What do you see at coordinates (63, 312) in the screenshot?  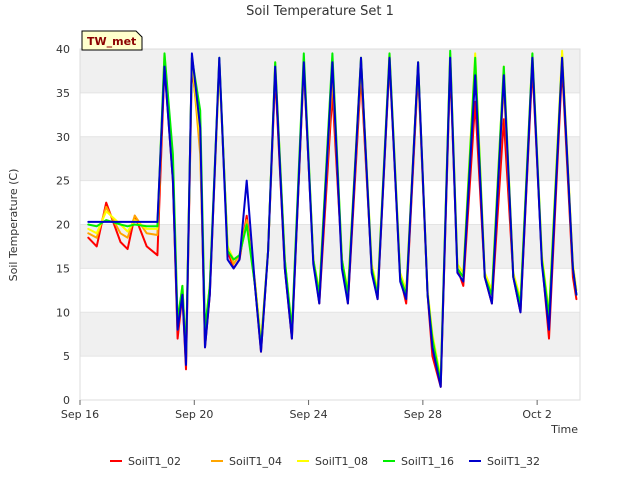 I see `y-tick-label: 10` at bounding box center [63, 312].